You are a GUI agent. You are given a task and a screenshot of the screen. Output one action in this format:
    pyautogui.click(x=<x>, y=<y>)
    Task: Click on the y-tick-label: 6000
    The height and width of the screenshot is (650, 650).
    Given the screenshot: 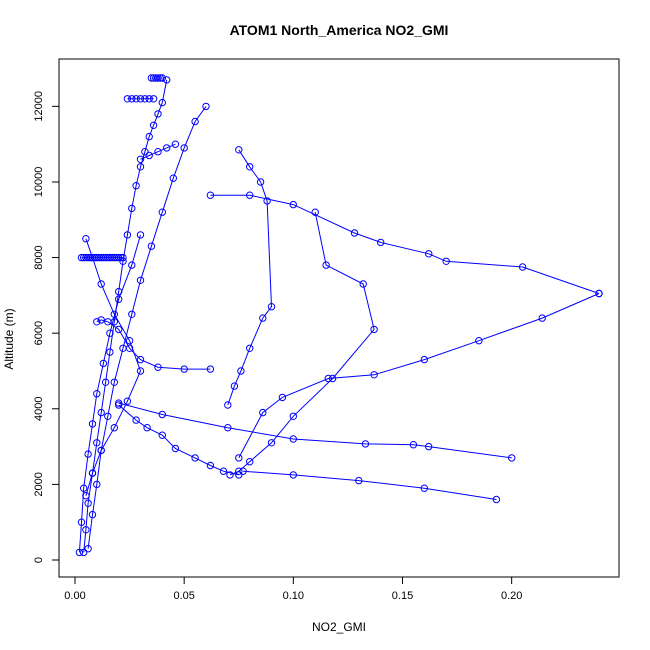 What is the action you would take?
    pyautogui.click(x=39, y=333)
    